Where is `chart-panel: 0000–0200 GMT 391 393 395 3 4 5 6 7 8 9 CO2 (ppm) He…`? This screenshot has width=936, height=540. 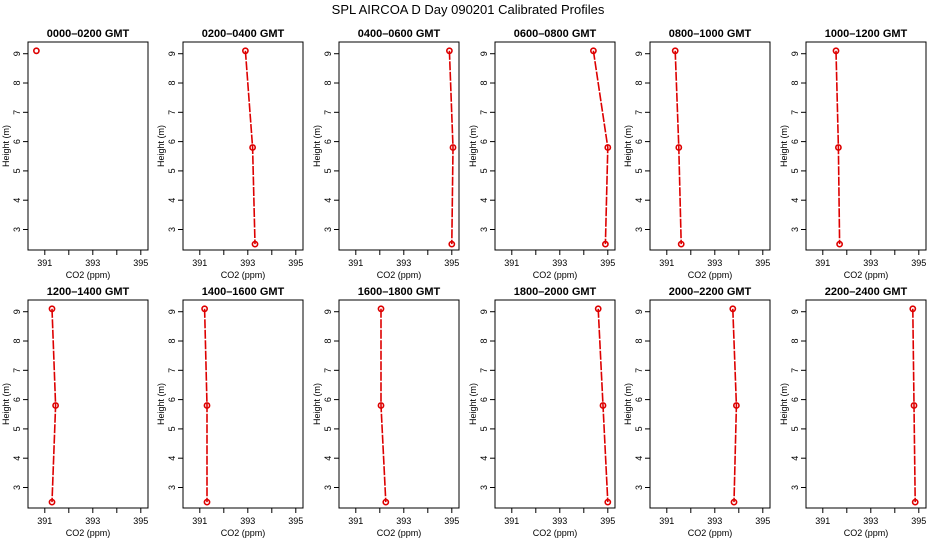
chart-panel: 0000–0200 GMT 391 393 395 3 4 5 6 7 8 9 CO2 (ppm) He… is located at coordinates (75, 154).